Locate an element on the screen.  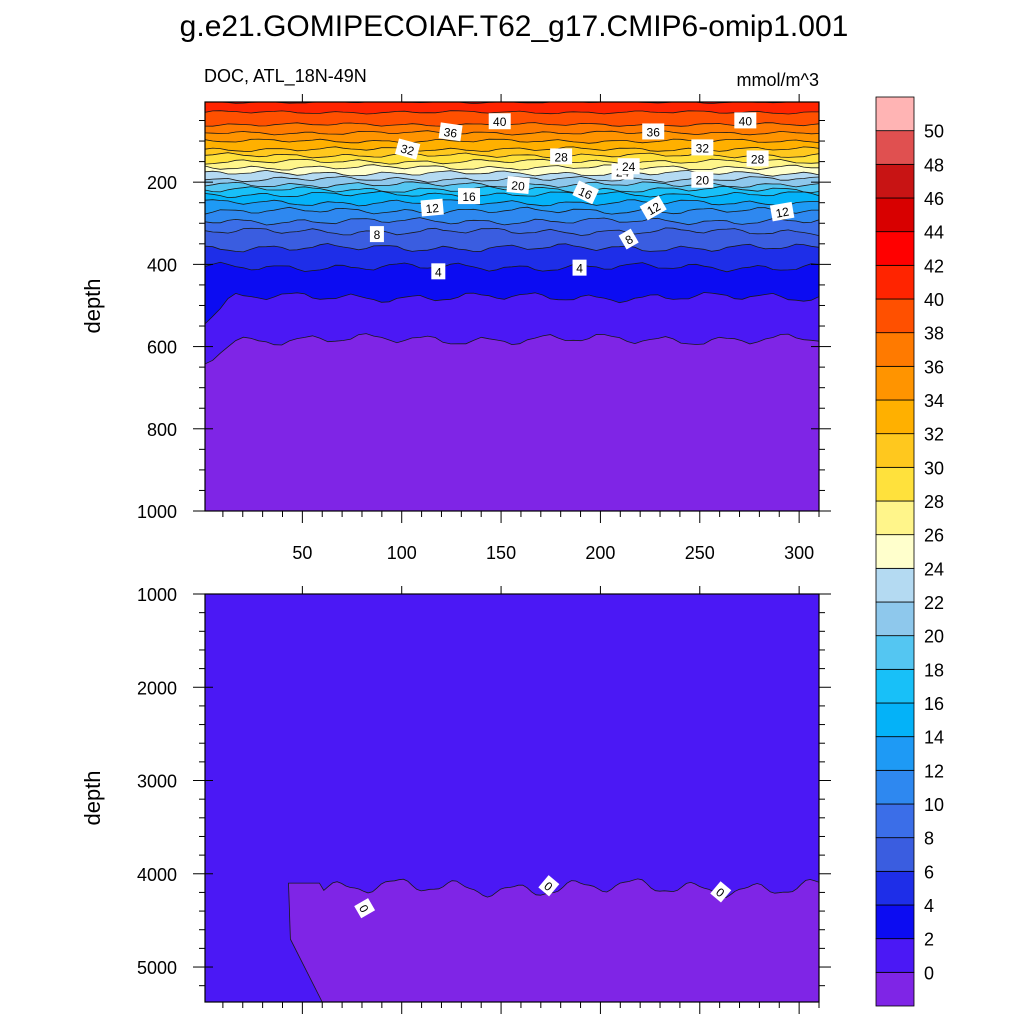
upper-contour-label: 24 is located at coordinates (628, 166).